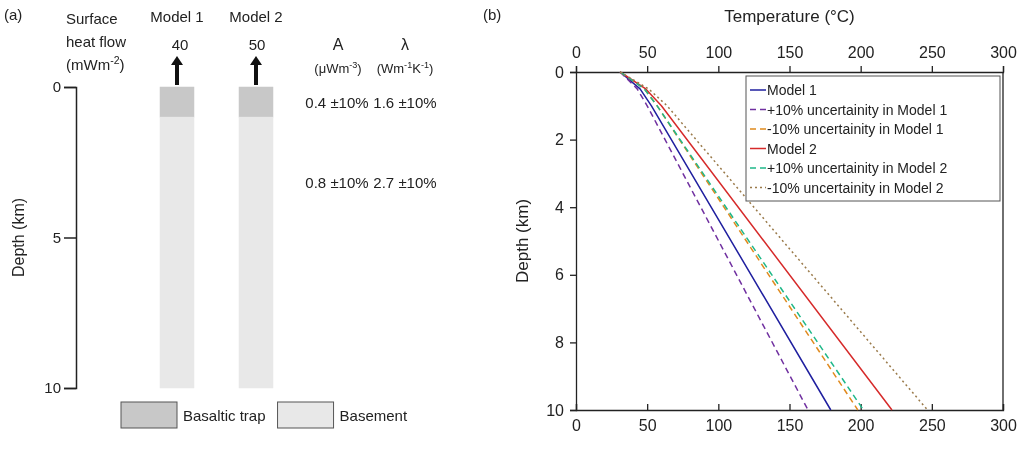 The image size is (1025, 450). Describe the element at coordinates (932, 52) in the screenshot. I see `x2-tick-label: 250` at that location.